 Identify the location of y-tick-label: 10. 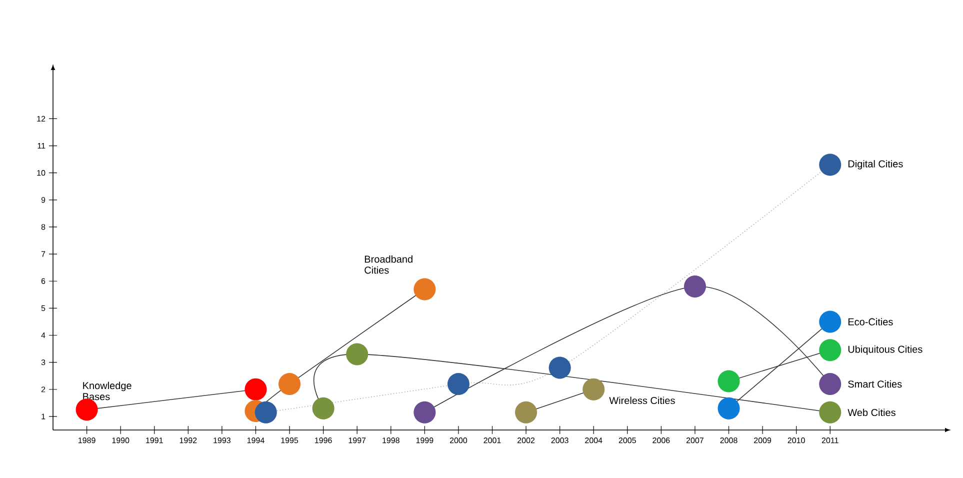
(41, 173).